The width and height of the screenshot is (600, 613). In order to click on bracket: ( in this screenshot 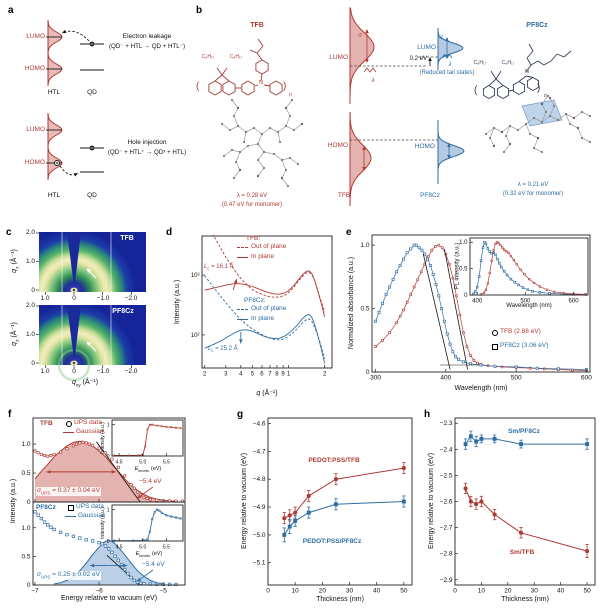, I will do `click(198, 86)`.